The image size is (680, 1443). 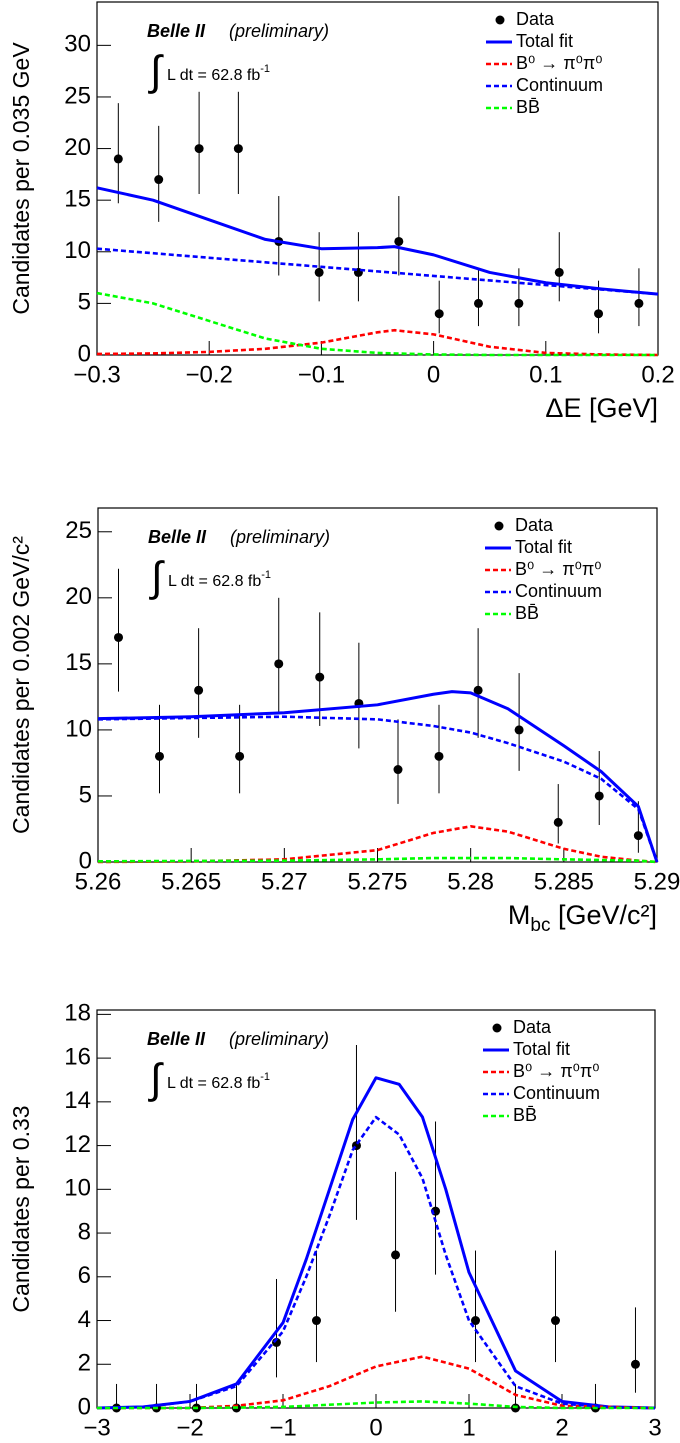 What do you see at coordinates (654, 1427) in the screenshot?
I see `x-tick-label: 3` at bounding box center [654, 1427].